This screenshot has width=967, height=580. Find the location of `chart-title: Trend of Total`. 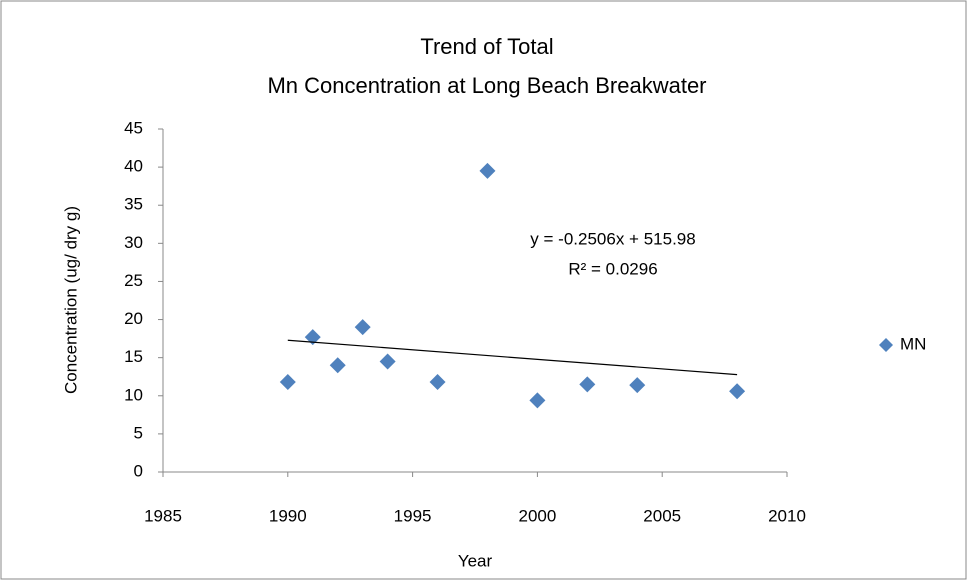

chart-title: Trend of Total is located at coordinates (486, 46).